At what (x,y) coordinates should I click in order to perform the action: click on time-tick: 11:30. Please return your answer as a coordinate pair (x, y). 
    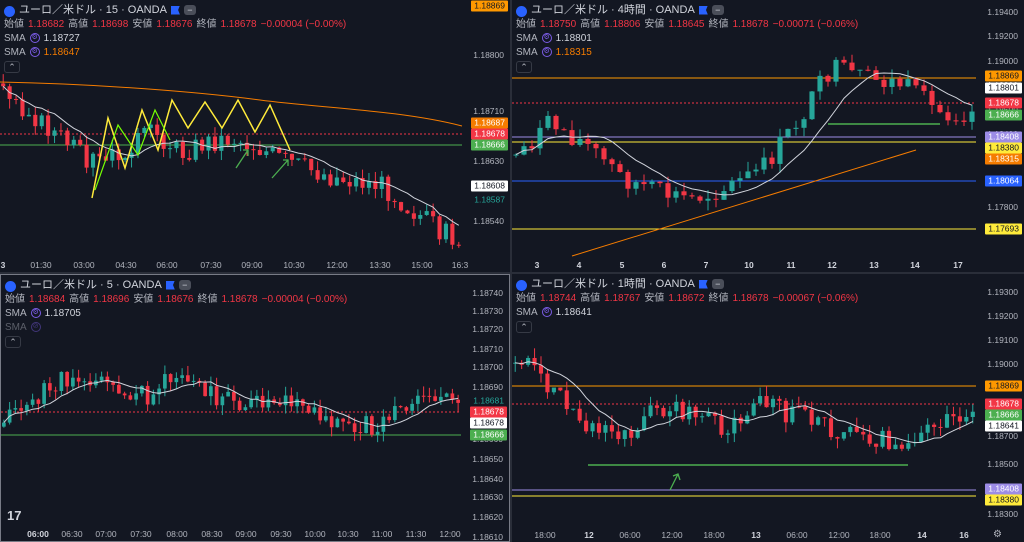
    Looking at the image, I should click on (416, 534).